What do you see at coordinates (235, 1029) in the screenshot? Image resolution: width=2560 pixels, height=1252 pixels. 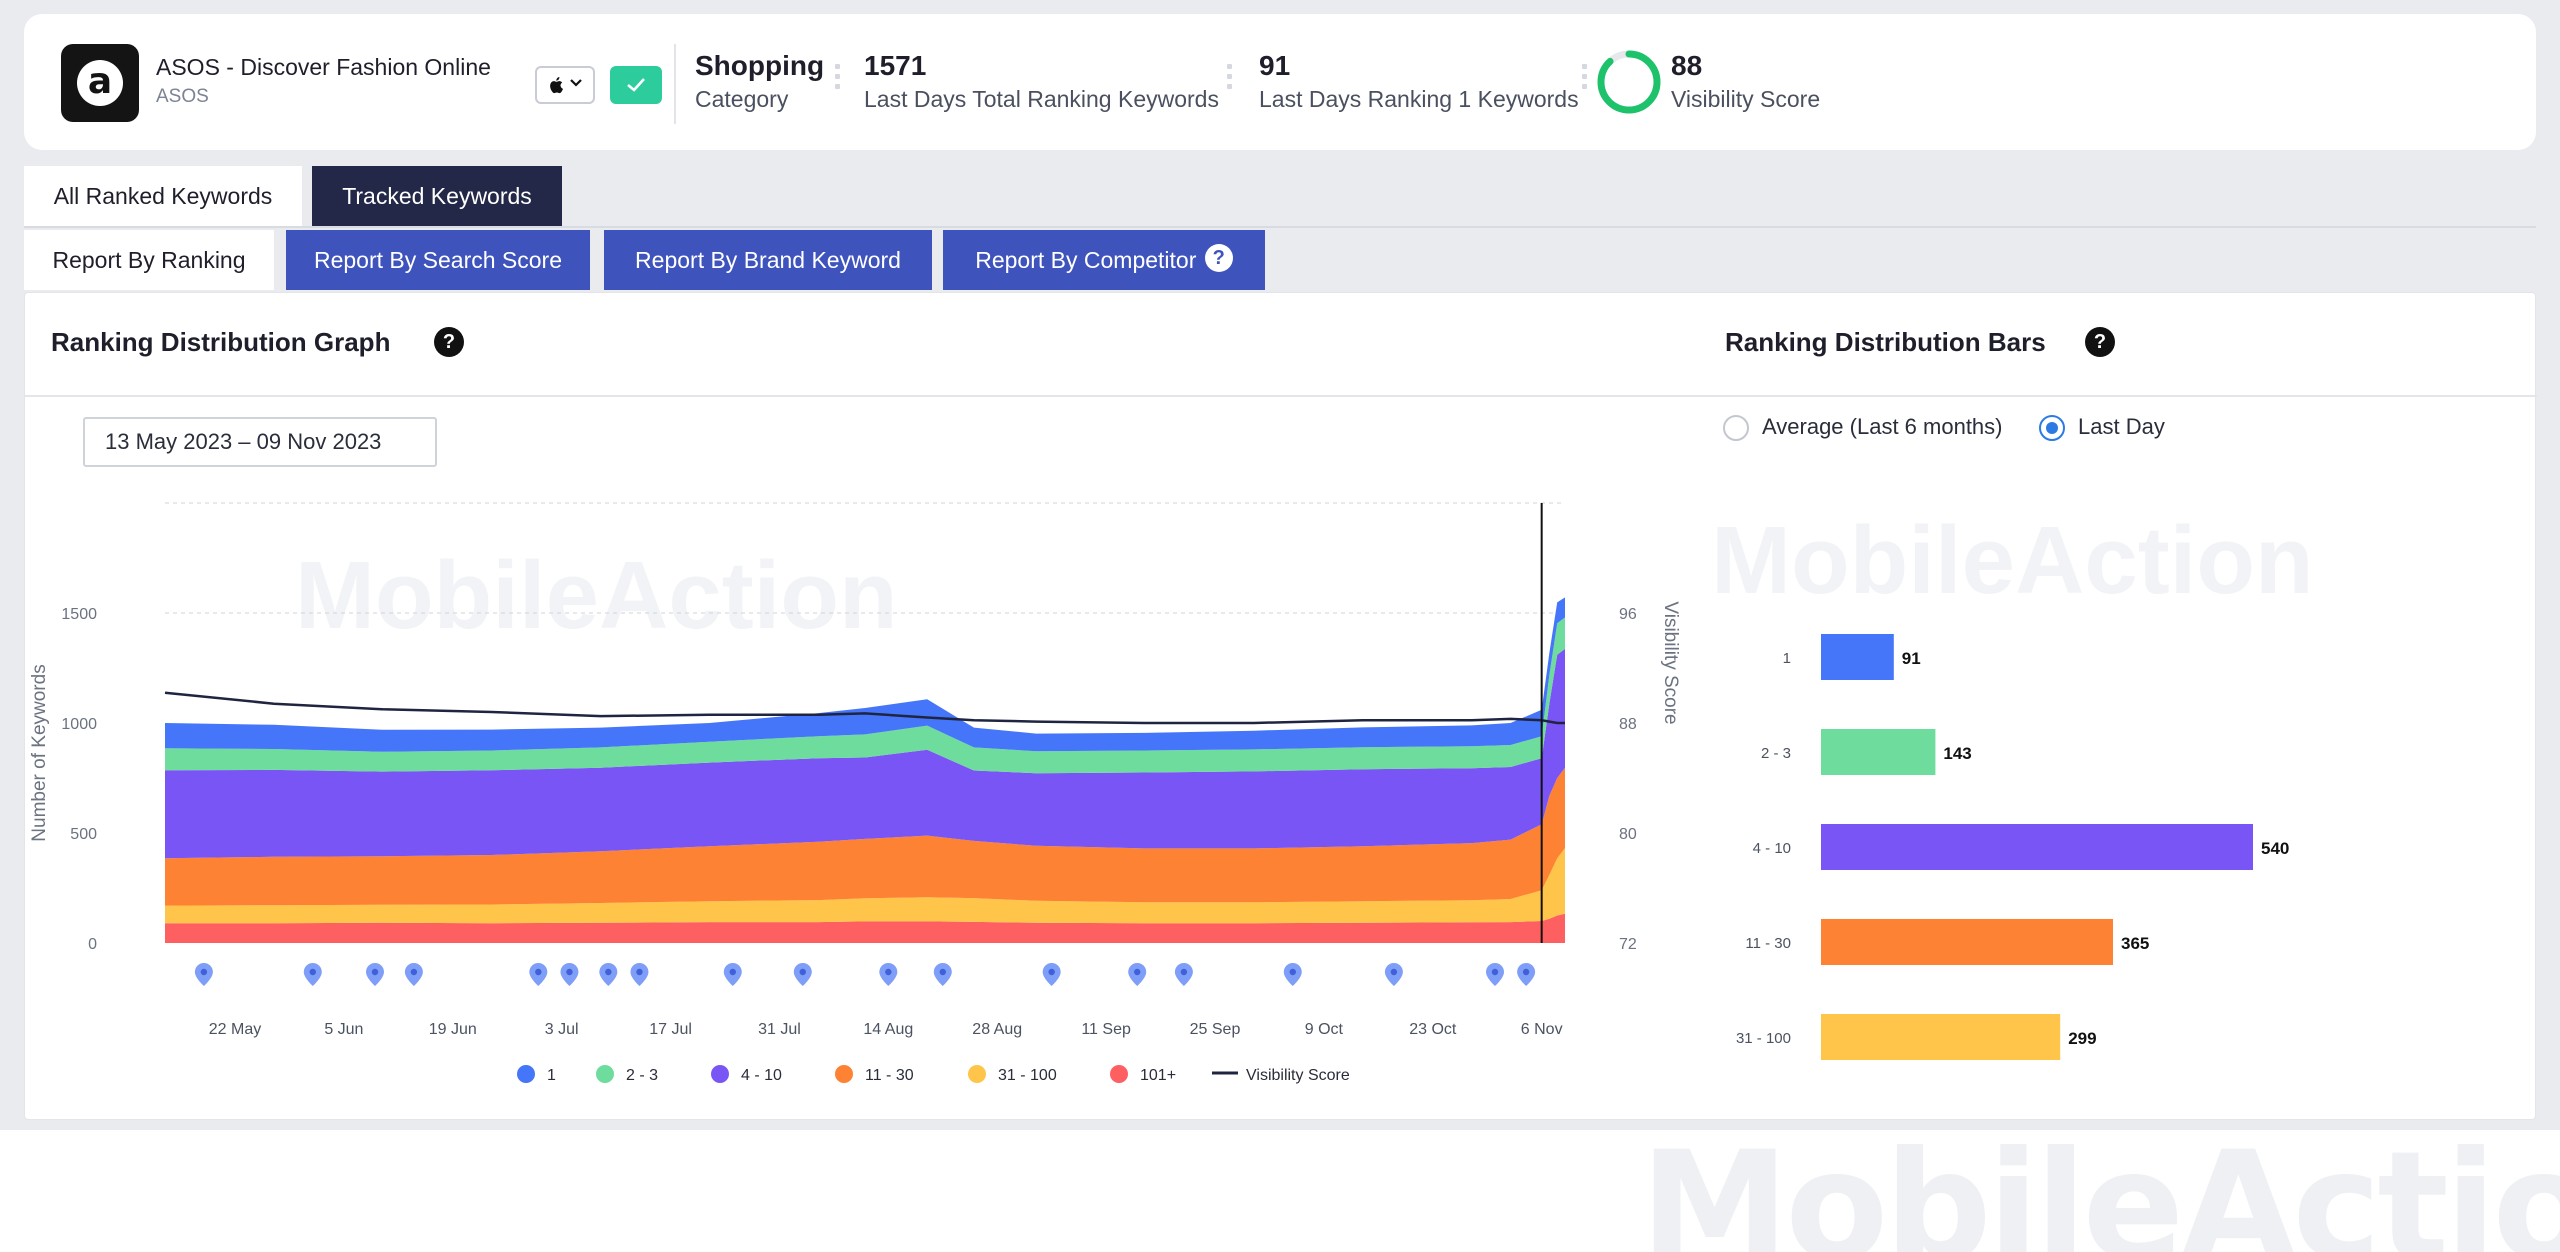 I see `x-tick-label: 22 May` at bounding box center [235, 1029].